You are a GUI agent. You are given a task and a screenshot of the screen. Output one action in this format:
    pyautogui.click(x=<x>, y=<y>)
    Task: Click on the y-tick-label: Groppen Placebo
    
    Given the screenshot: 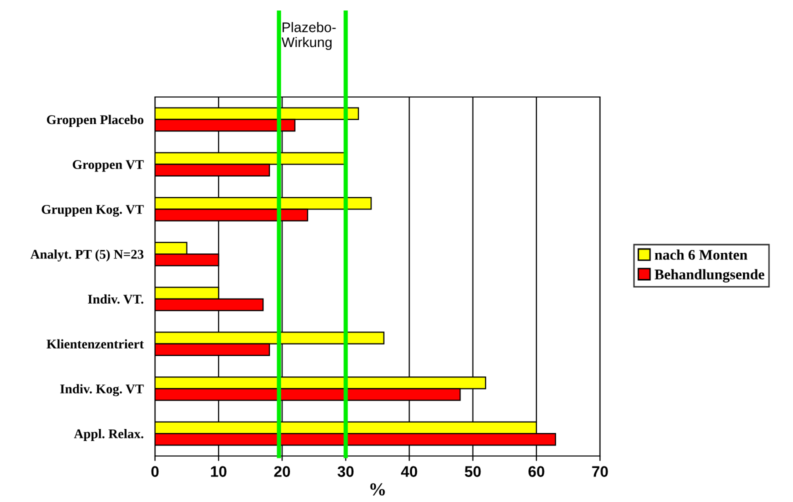 What is the action you would take?
    pyautogui.click(x=95, y=120)
    